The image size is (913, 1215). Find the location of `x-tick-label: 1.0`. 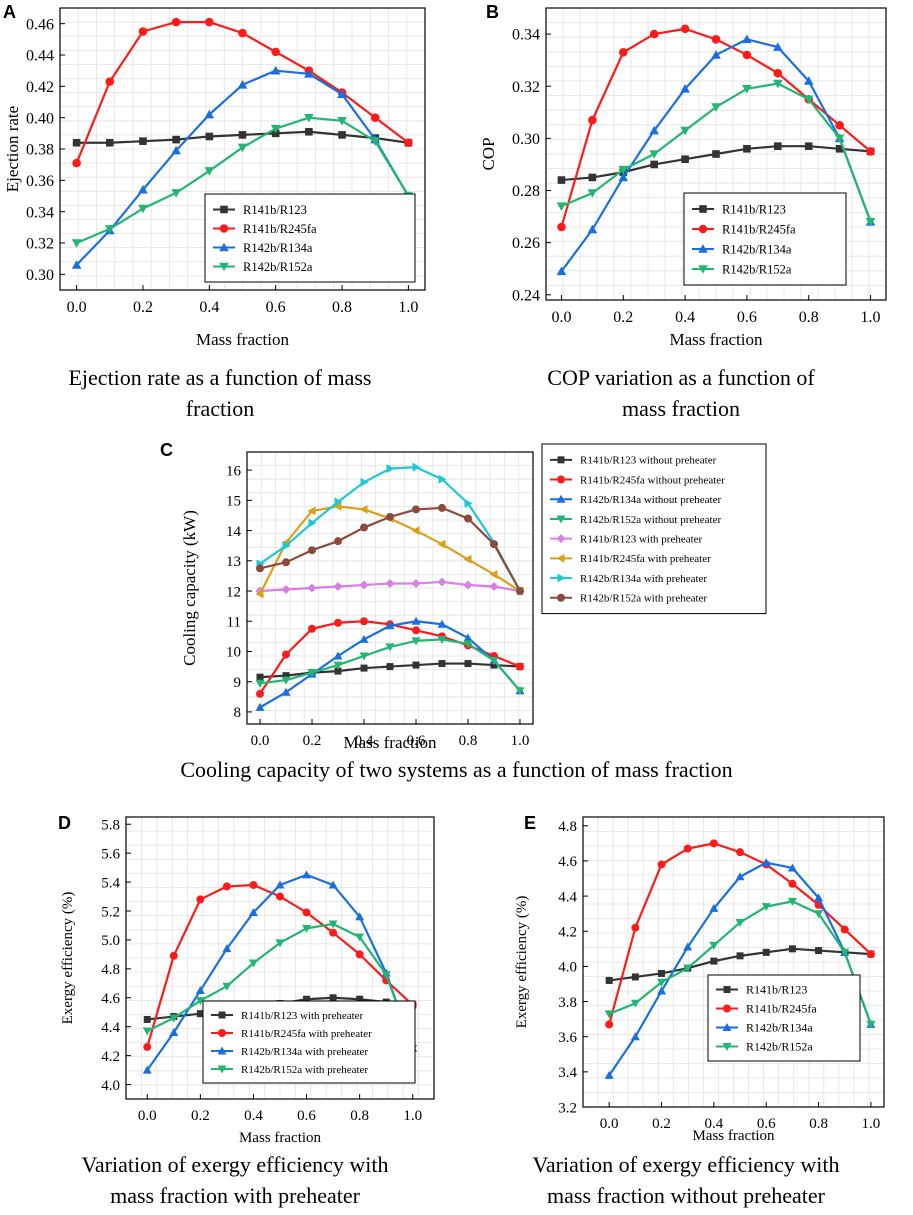

x-tick-label: 1.0 is located at coordinates (871, 317).